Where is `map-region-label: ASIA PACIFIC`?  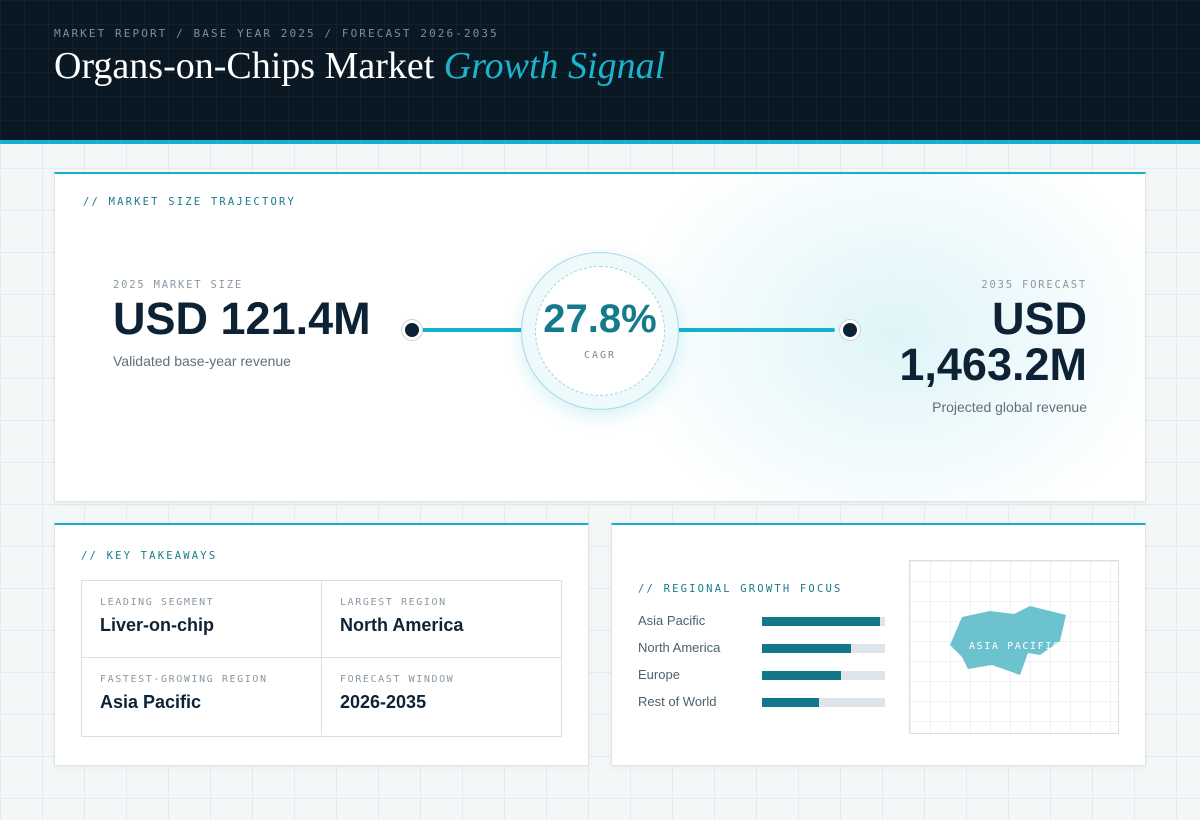 map-region-label: ASIA PACIFIC is located at coordinates (1015, 646).